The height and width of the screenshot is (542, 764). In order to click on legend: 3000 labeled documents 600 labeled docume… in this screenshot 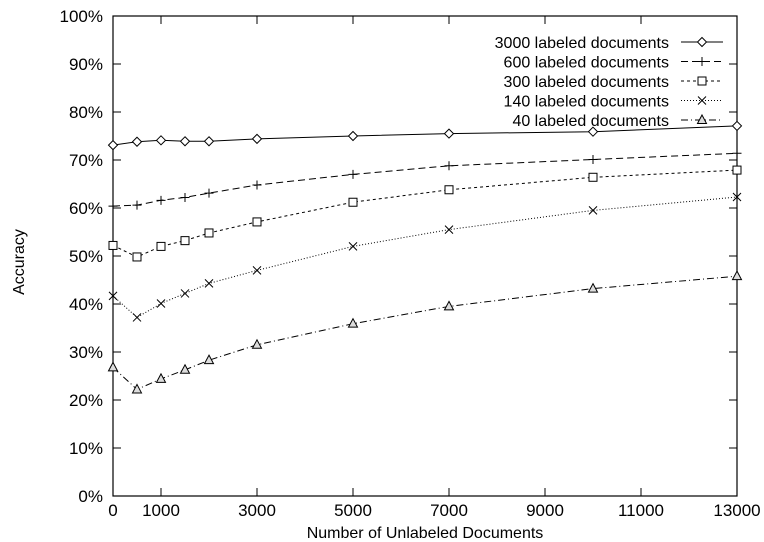, I will do `click(609, 82)`.